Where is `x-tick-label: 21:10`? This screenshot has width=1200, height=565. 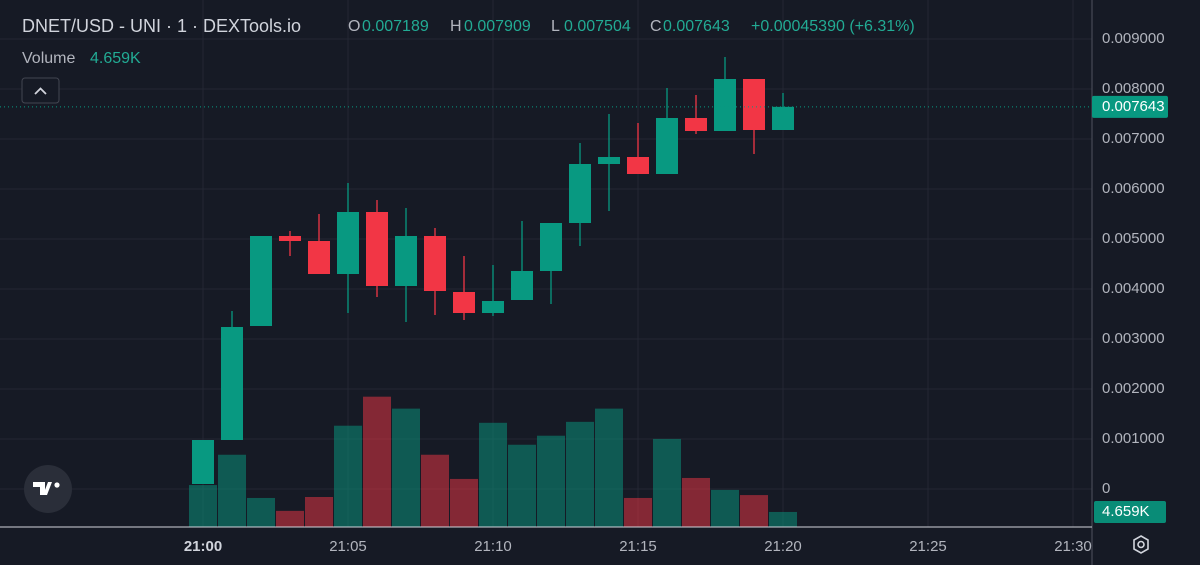
x-tick-label: 21:10 is located at coordinates (493, 546).